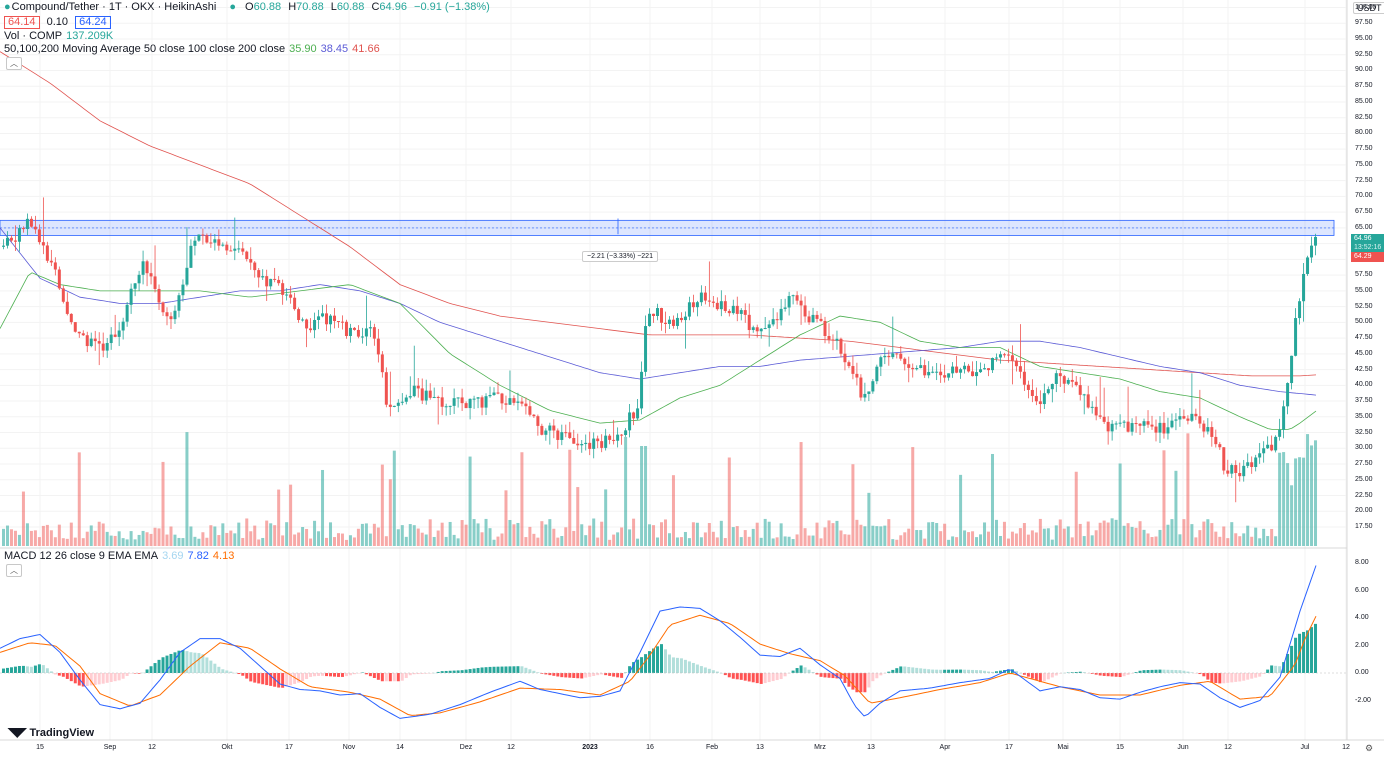  Describe the element at coordinates (51, 732) in the screenshot. I see `tradingview-logo: ◥◤ TradingView` at that location.